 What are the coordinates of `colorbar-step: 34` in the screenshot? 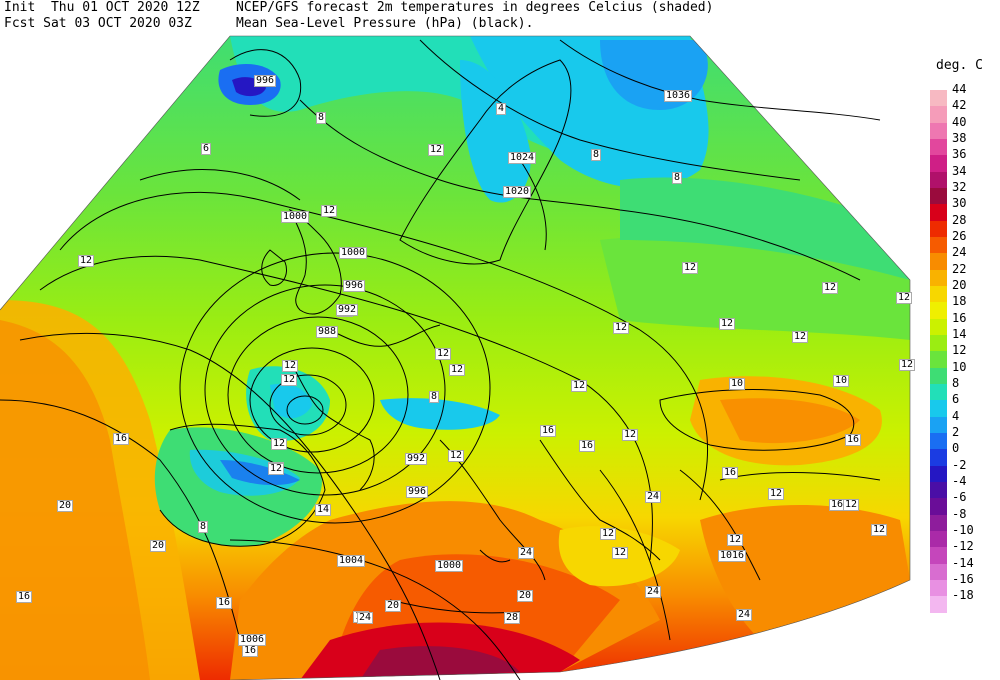 It's located at (960, 176).